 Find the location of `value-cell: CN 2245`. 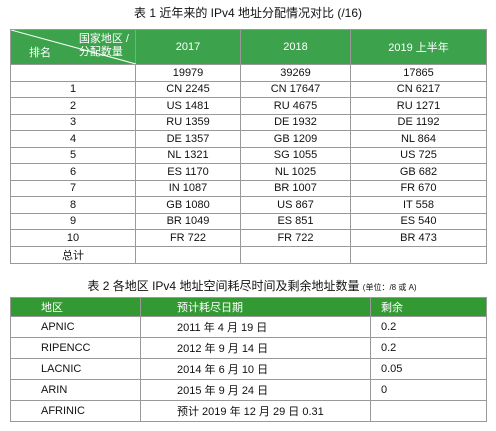

value-cell: CN 2245 is located at coordinates (188, 89).